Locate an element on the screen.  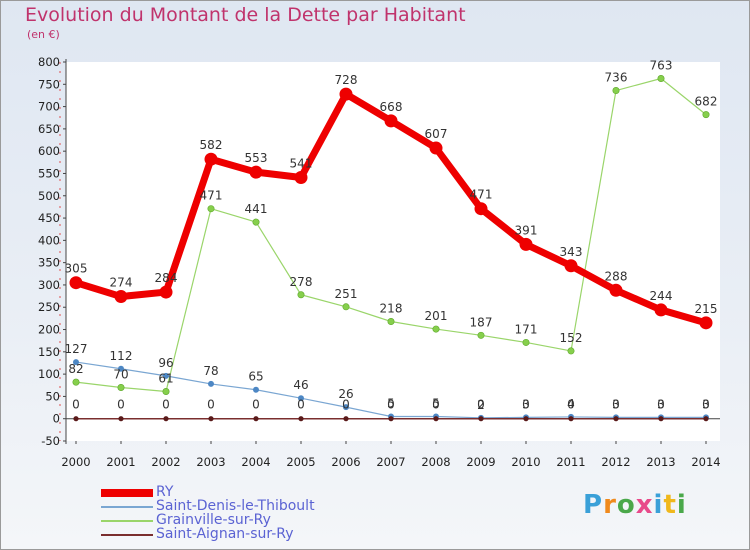
data-label: 61 is located at coordinates (165, 379).